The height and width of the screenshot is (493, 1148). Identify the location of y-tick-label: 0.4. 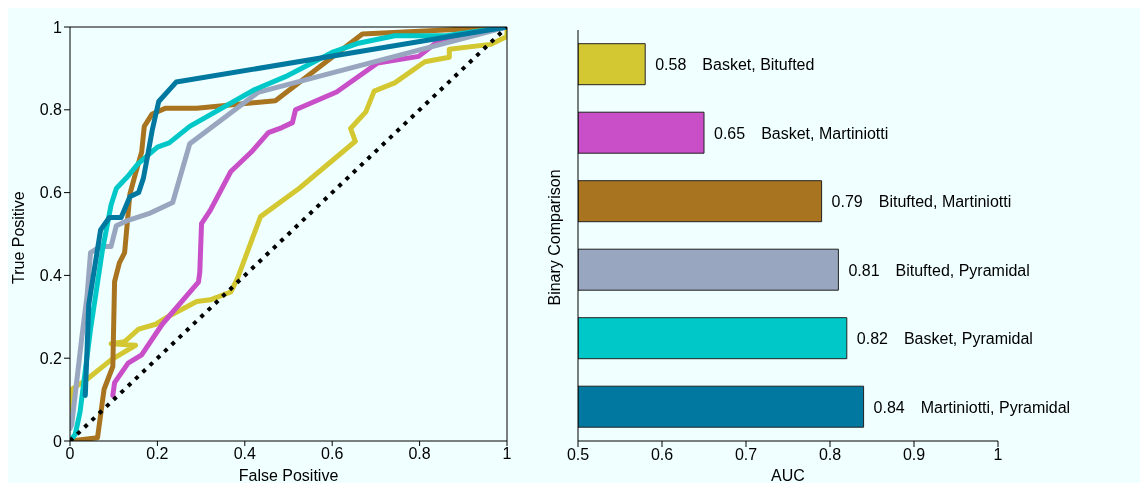
(51, 276).